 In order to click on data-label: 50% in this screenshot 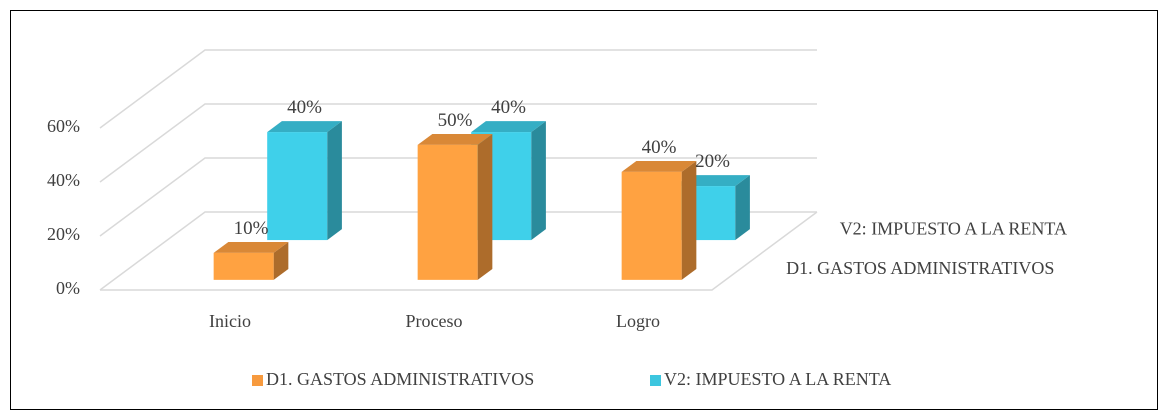, I will do `click(455, 120)`.